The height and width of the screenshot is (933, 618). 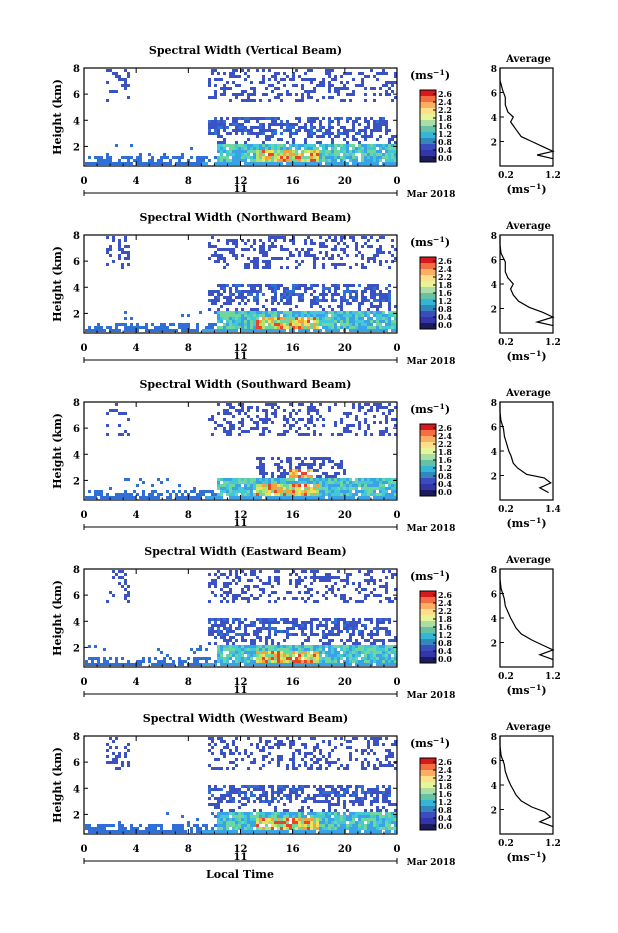 I want to click on colorbar-swatch, so click(x=428, y=123).